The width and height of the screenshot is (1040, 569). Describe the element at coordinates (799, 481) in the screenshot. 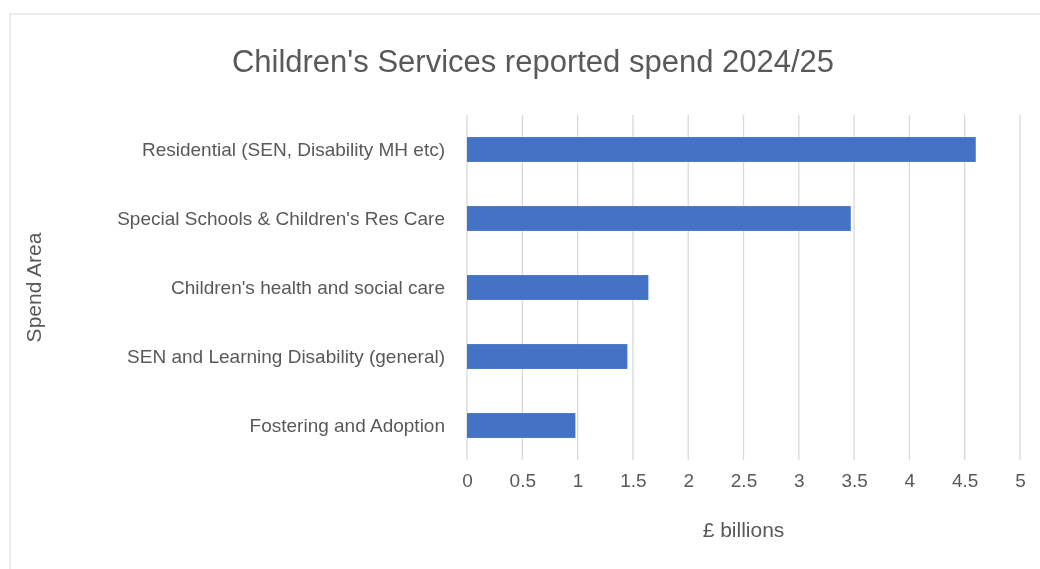

I see `x-tick-label: 3` at that location.